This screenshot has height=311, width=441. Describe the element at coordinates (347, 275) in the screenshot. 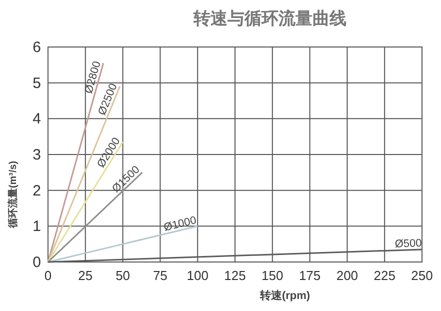

I see `x-tick-label: 200` at that location.